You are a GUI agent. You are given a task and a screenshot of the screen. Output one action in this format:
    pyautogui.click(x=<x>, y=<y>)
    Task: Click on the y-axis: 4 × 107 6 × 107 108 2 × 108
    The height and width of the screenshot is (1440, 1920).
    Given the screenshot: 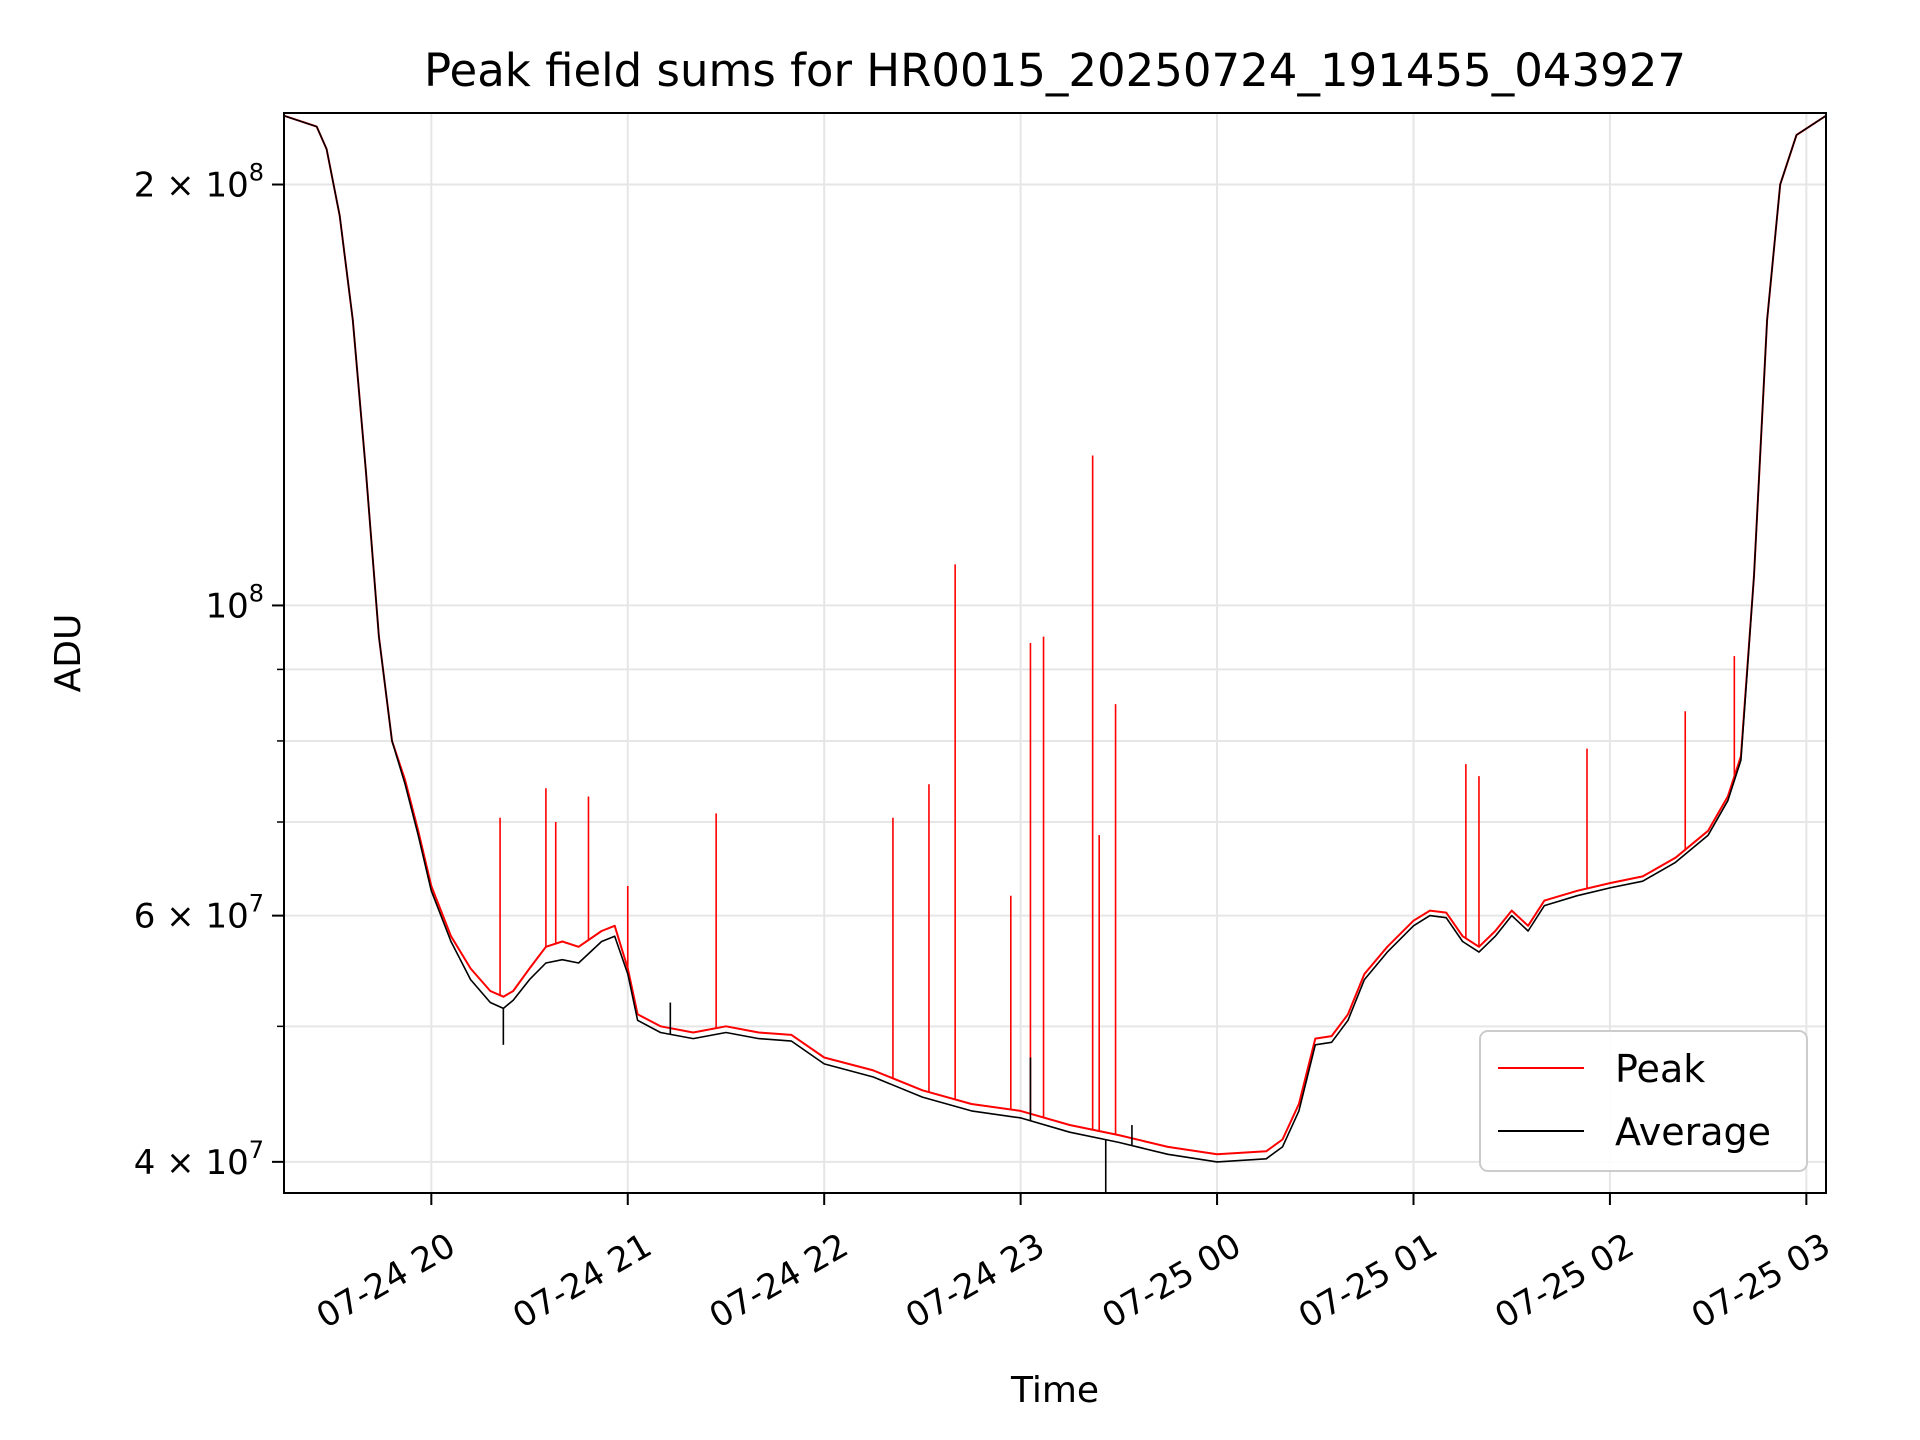 What is the action you would take?
    pyautogui.click(x=209, y=671)
    